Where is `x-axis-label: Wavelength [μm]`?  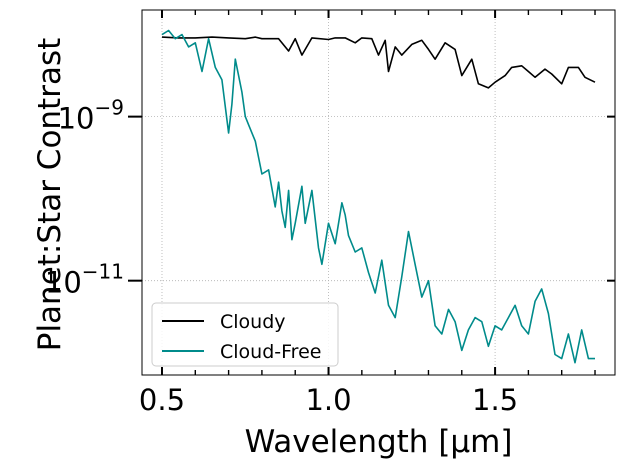
x-axis-label: Wavelength [μm] is located at coordinates (379, 442).